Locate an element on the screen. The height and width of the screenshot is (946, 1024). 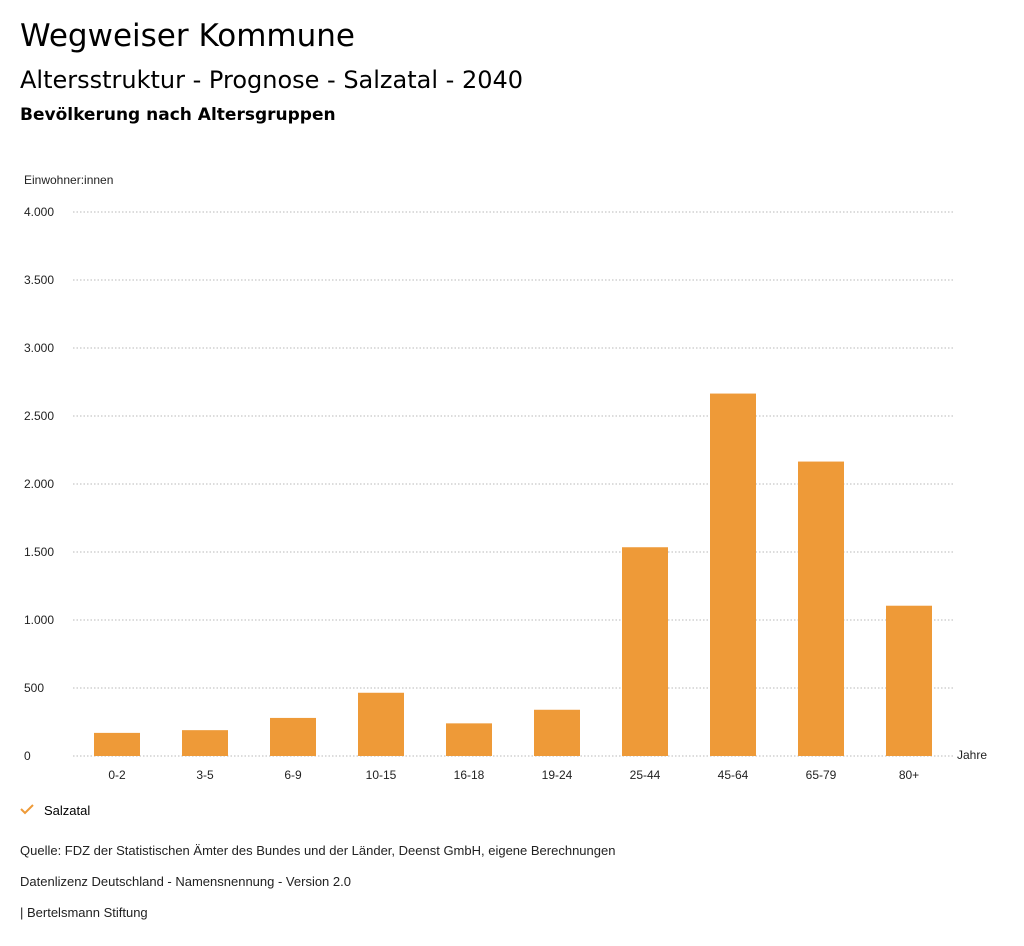
y-tick-label: 0 is located at coordinates (27, 756).